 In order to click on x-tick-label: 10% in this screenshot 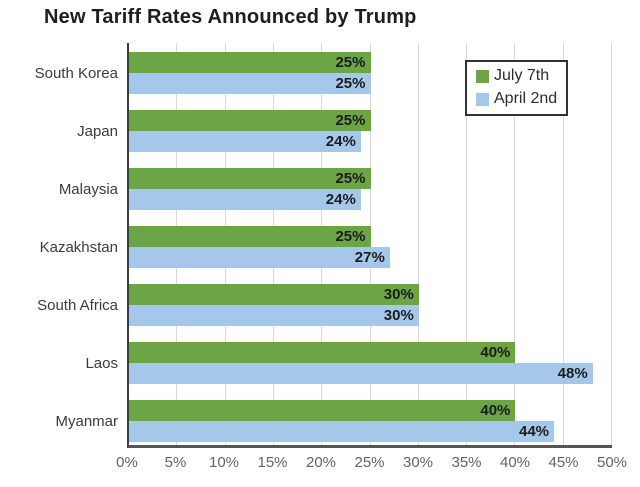, I will do `click(224, 462)`.